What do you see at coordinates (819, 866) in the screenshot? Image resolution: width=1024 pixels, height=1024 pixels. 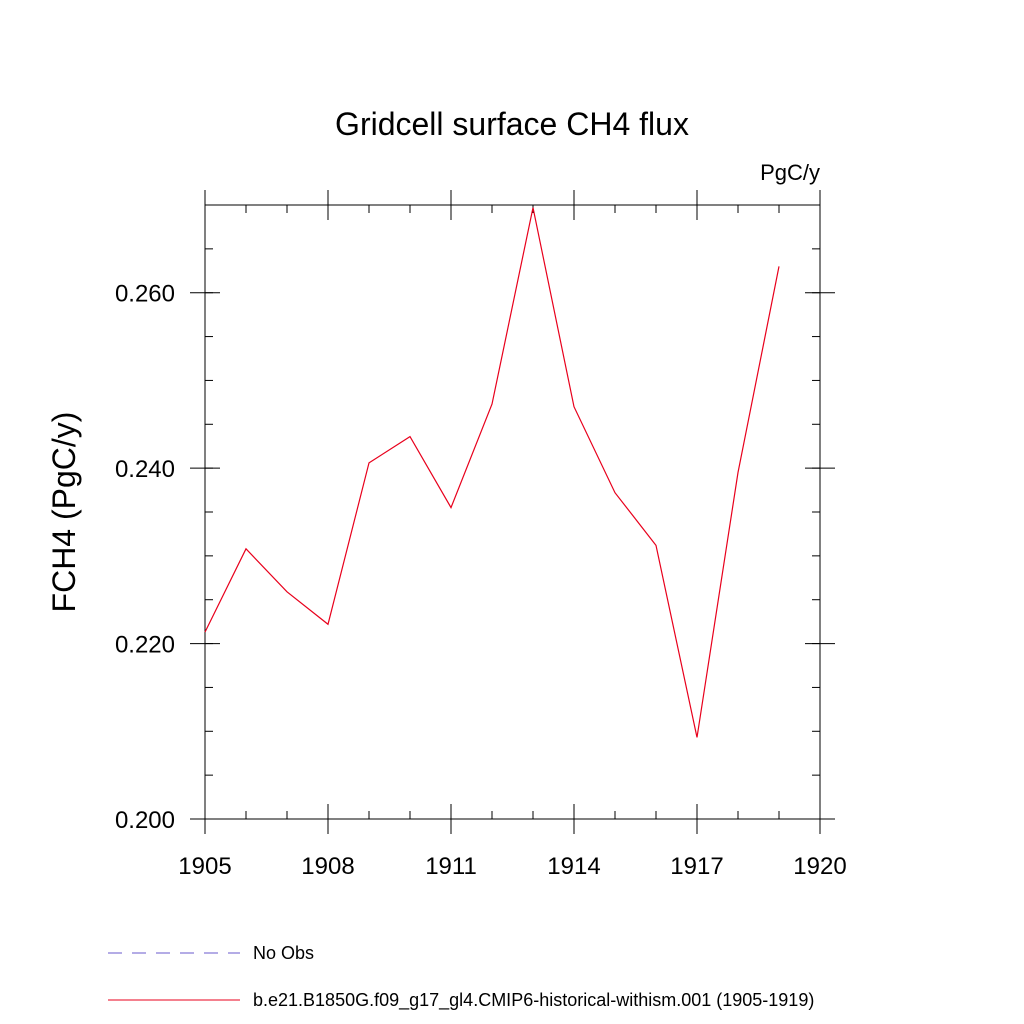 I see `x-tick-label: 1920` at bounding box center [819, 866].